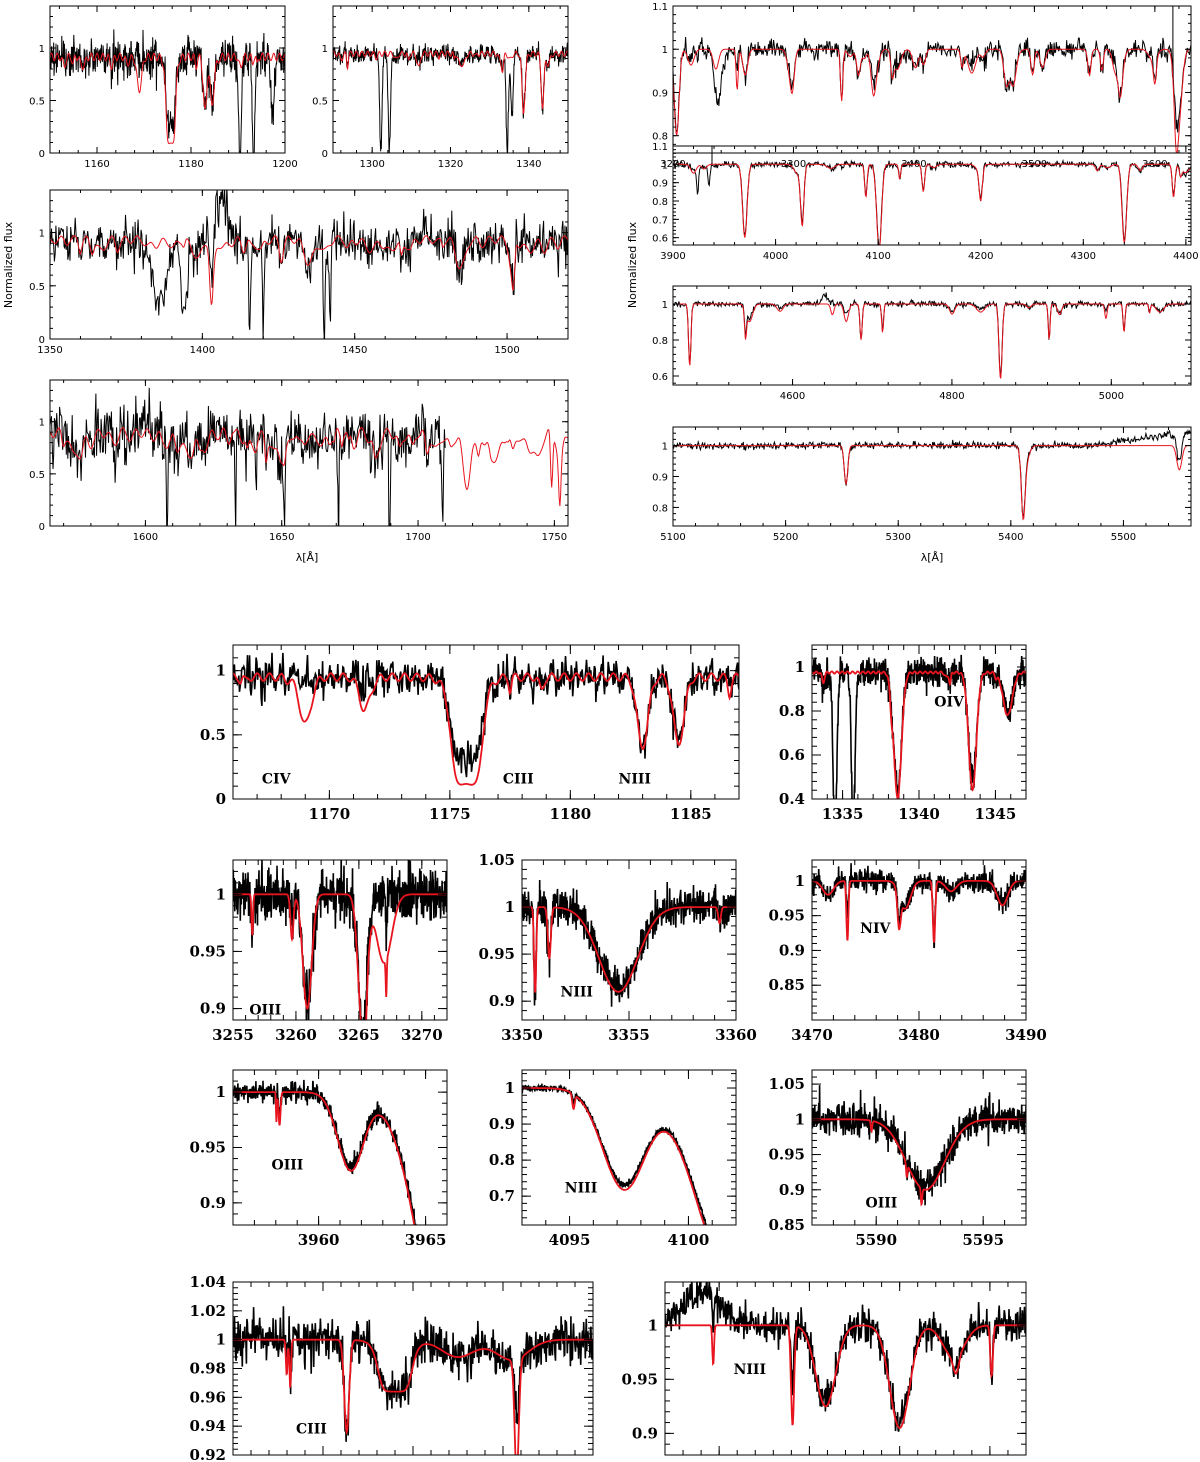 This screenshot has height=1462, width=1200. What do you see at coordinates (190, 164) in the screenshot?
I see `x-tick-label: 1180` at bounding box center [190, 164].